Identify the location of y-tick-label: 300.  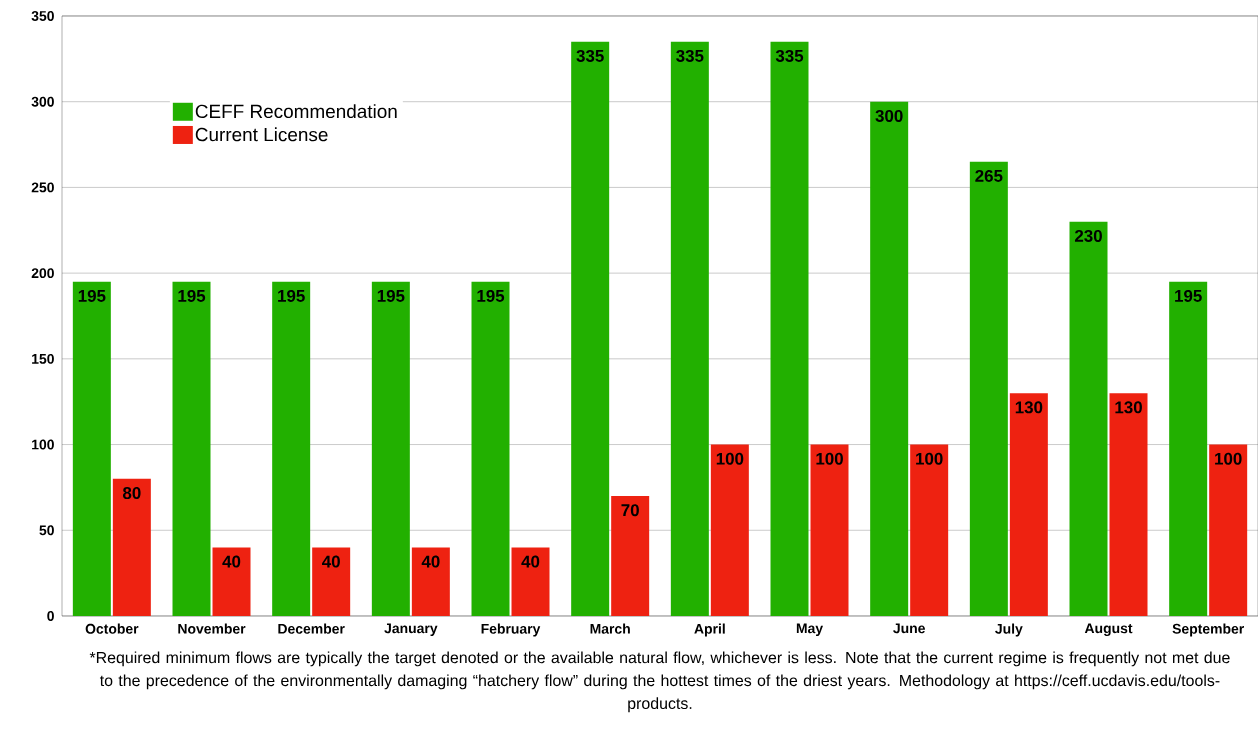
(42, 101).